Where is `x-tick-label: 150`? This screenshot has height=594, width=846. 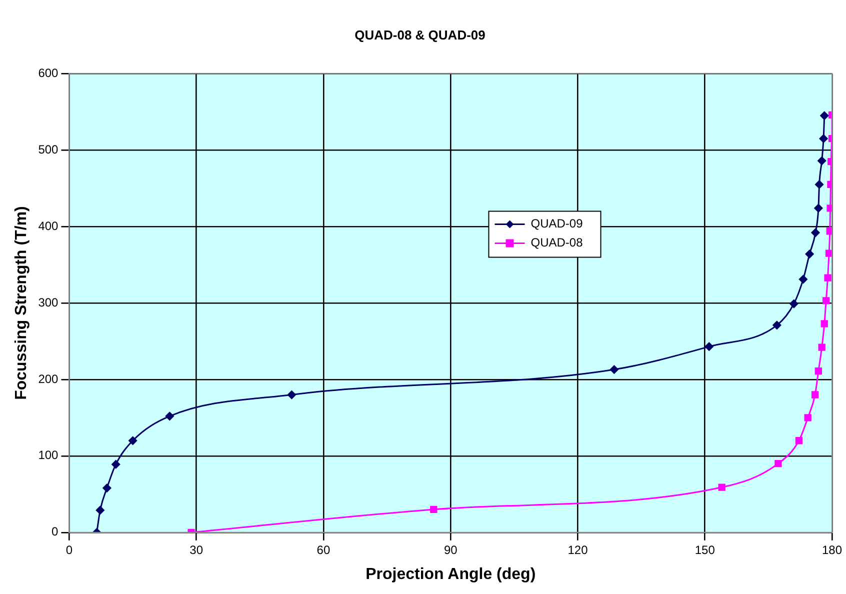
x-tick-label: 150 is located at coordinates (705, 549).